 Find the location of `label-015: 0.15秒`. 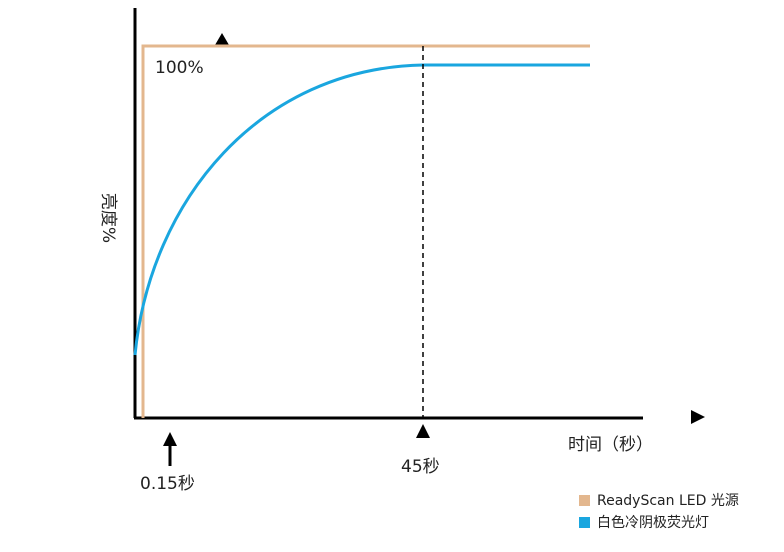

label-015: 0.15秒 is located at coordinates (167, 484).